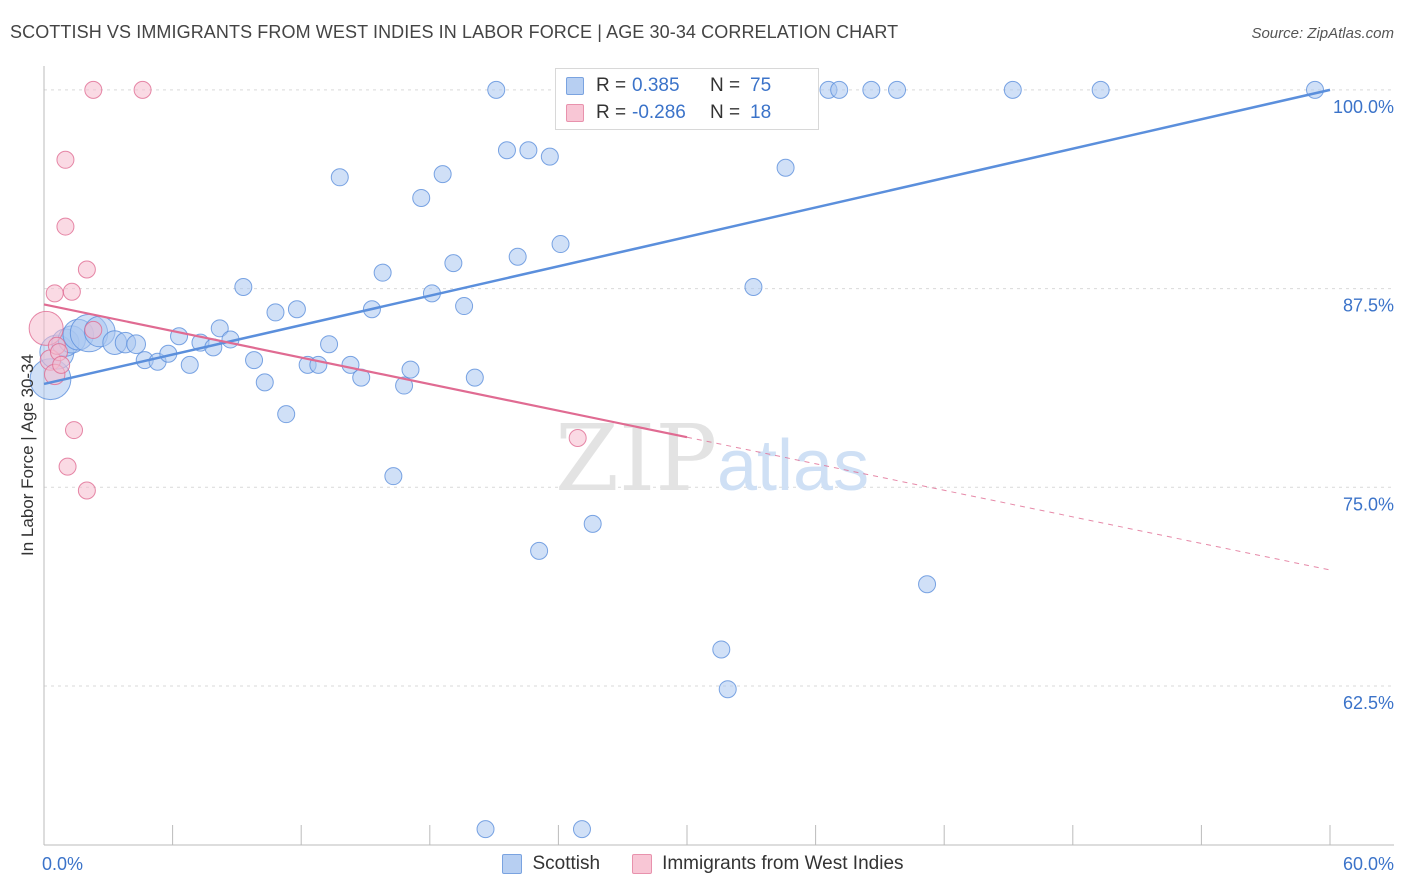  What do you see at coordinates (783, 863) in the screenshot?
I see `legend-label-west-indies: Immigrants from West Indies` at bounding box center [783, 863].